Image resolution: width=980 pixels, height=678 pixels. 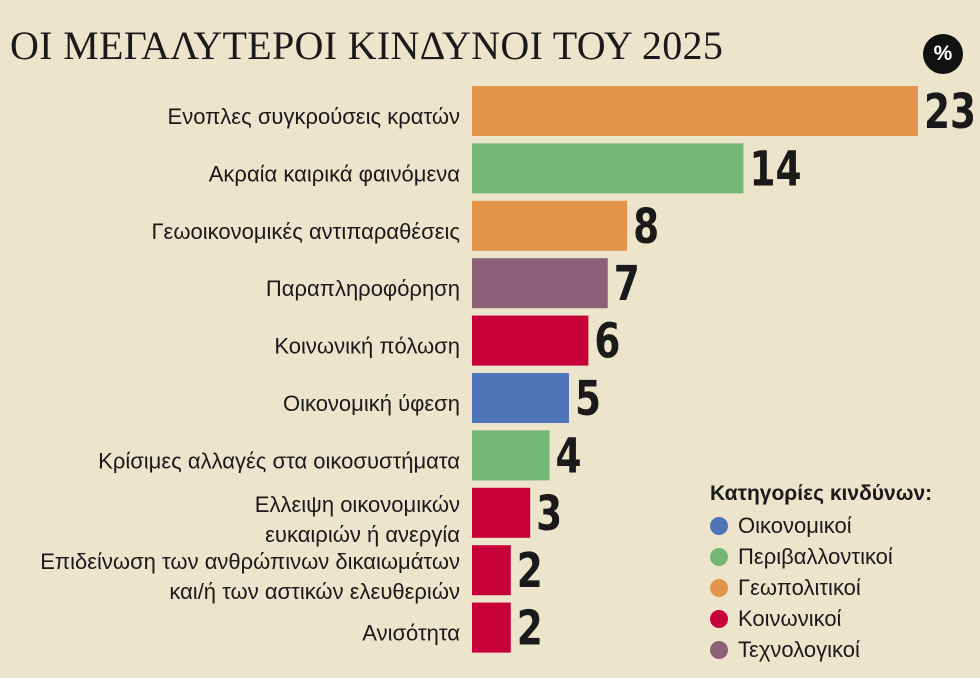 What do you see at coordinates (790, 618) in the screenshot?
I see `legend-label-societal: Κοινωνικοί` at bounding box center [790, 618].